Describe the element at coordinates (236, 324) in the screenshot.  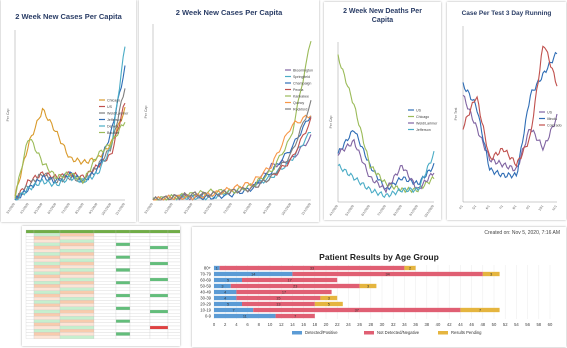
I see `x-tick-label: 4` at that location.